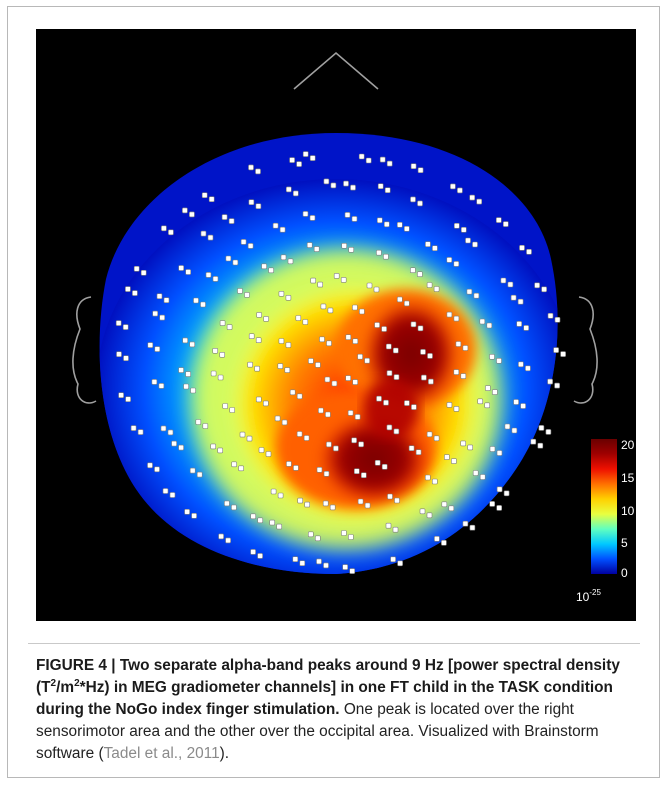  What do you see at coordinates (624, 573) in the screenshot?
I see `colorbar-tick-0: 0` at bounding box center [624, 573].